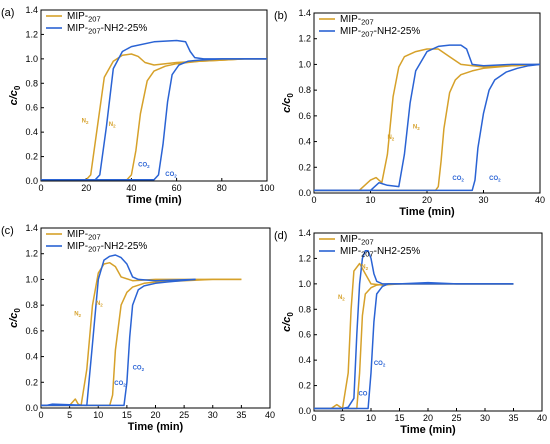 The height and width of the screenshot is (444, 550). Describe the element at coordinates (266, 188) in the screenshot. I see `x-tick-label: 100` at that location.